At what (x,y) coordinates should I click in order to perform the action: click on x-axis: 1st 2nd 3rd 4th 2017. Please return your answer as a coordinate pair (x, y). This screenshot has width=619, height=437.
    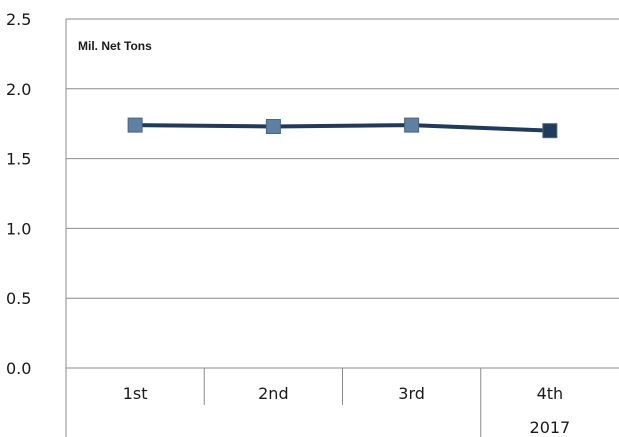
    Looking at the image, I should click on (347, 402).